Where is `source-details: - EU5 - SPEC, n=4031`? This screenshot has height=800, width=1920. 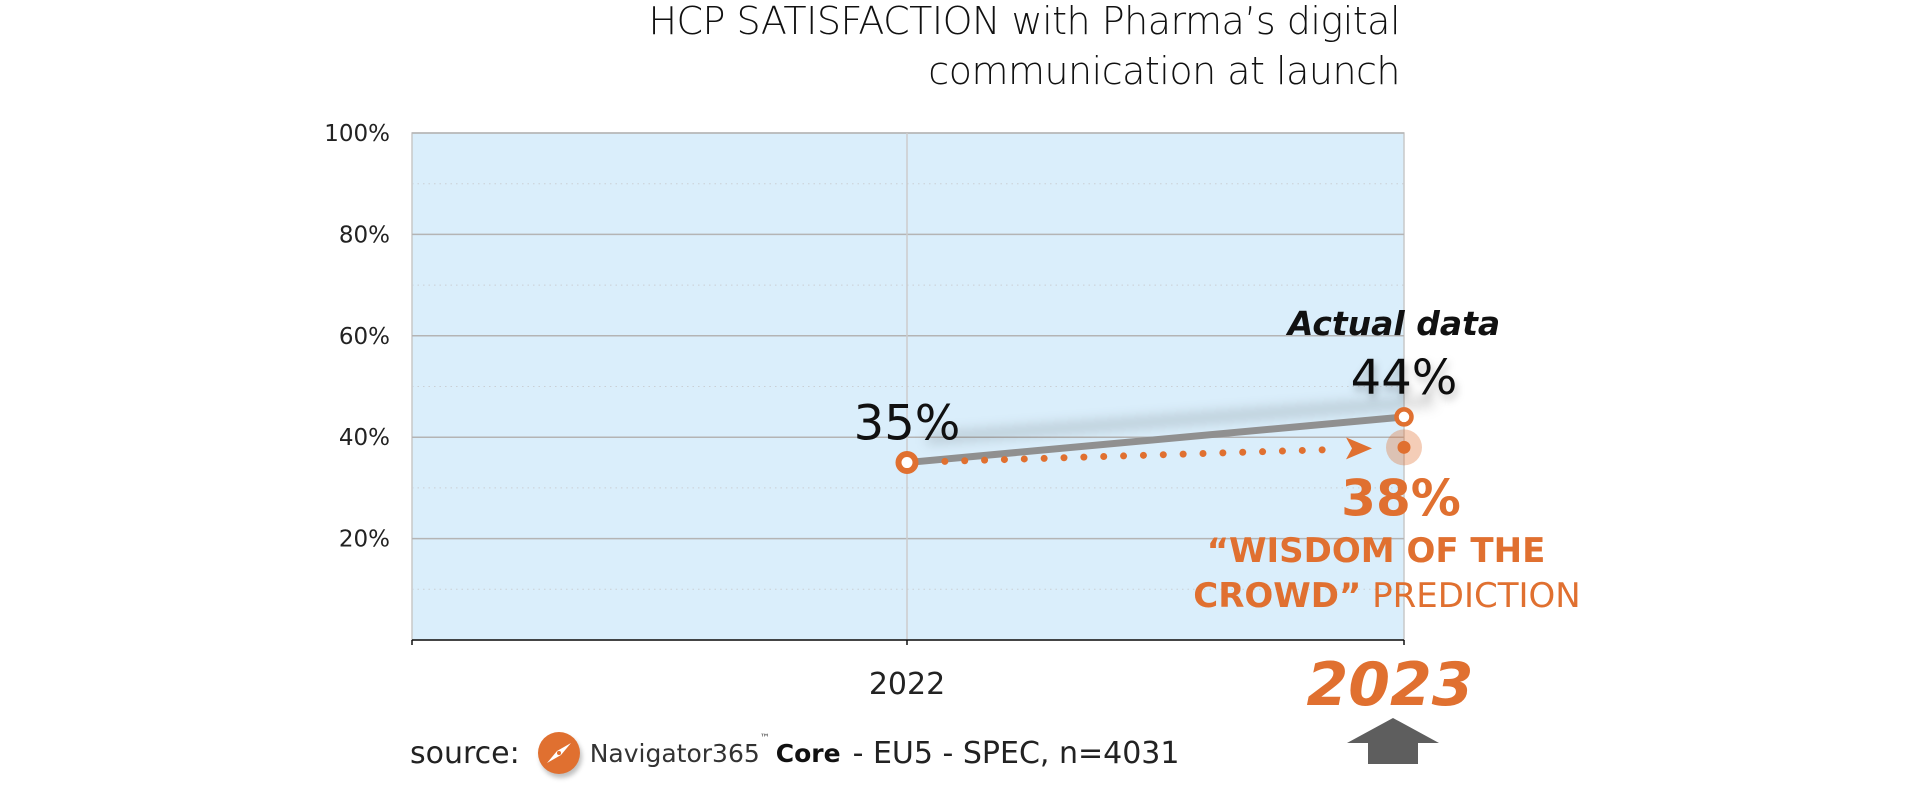 source-details: - EU5 - SPEC, n=4031 is located at coordinates (1016, 753).